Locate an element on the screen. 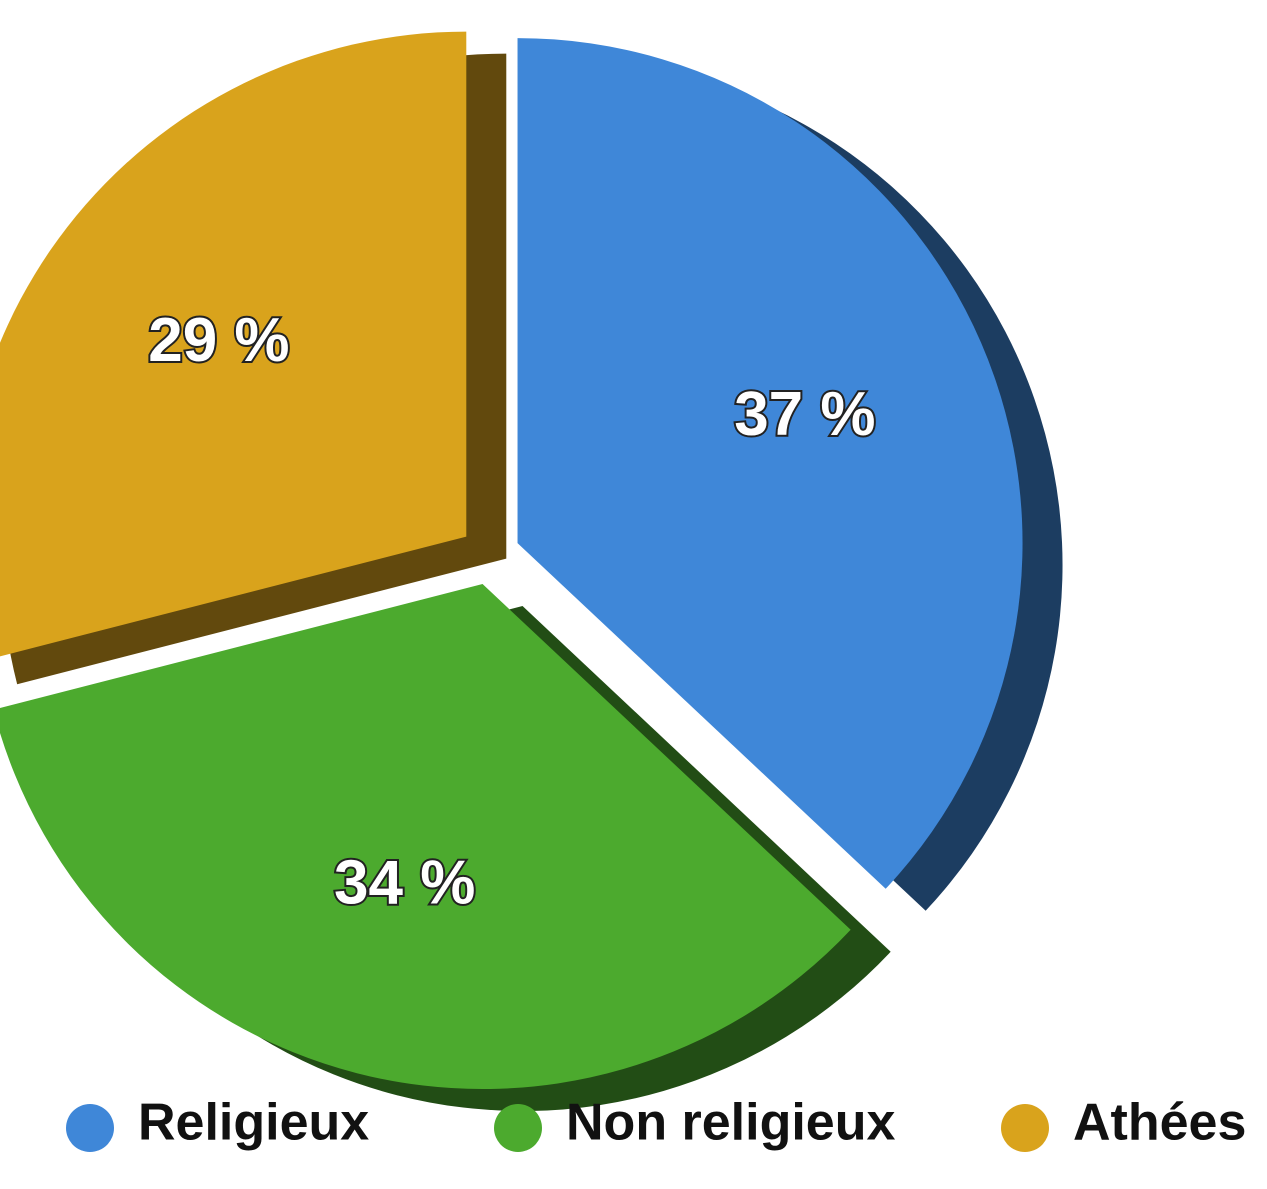 This screenshot has height=1189, width=1267. value-label: 34 % is located at coordinates (404, 883).